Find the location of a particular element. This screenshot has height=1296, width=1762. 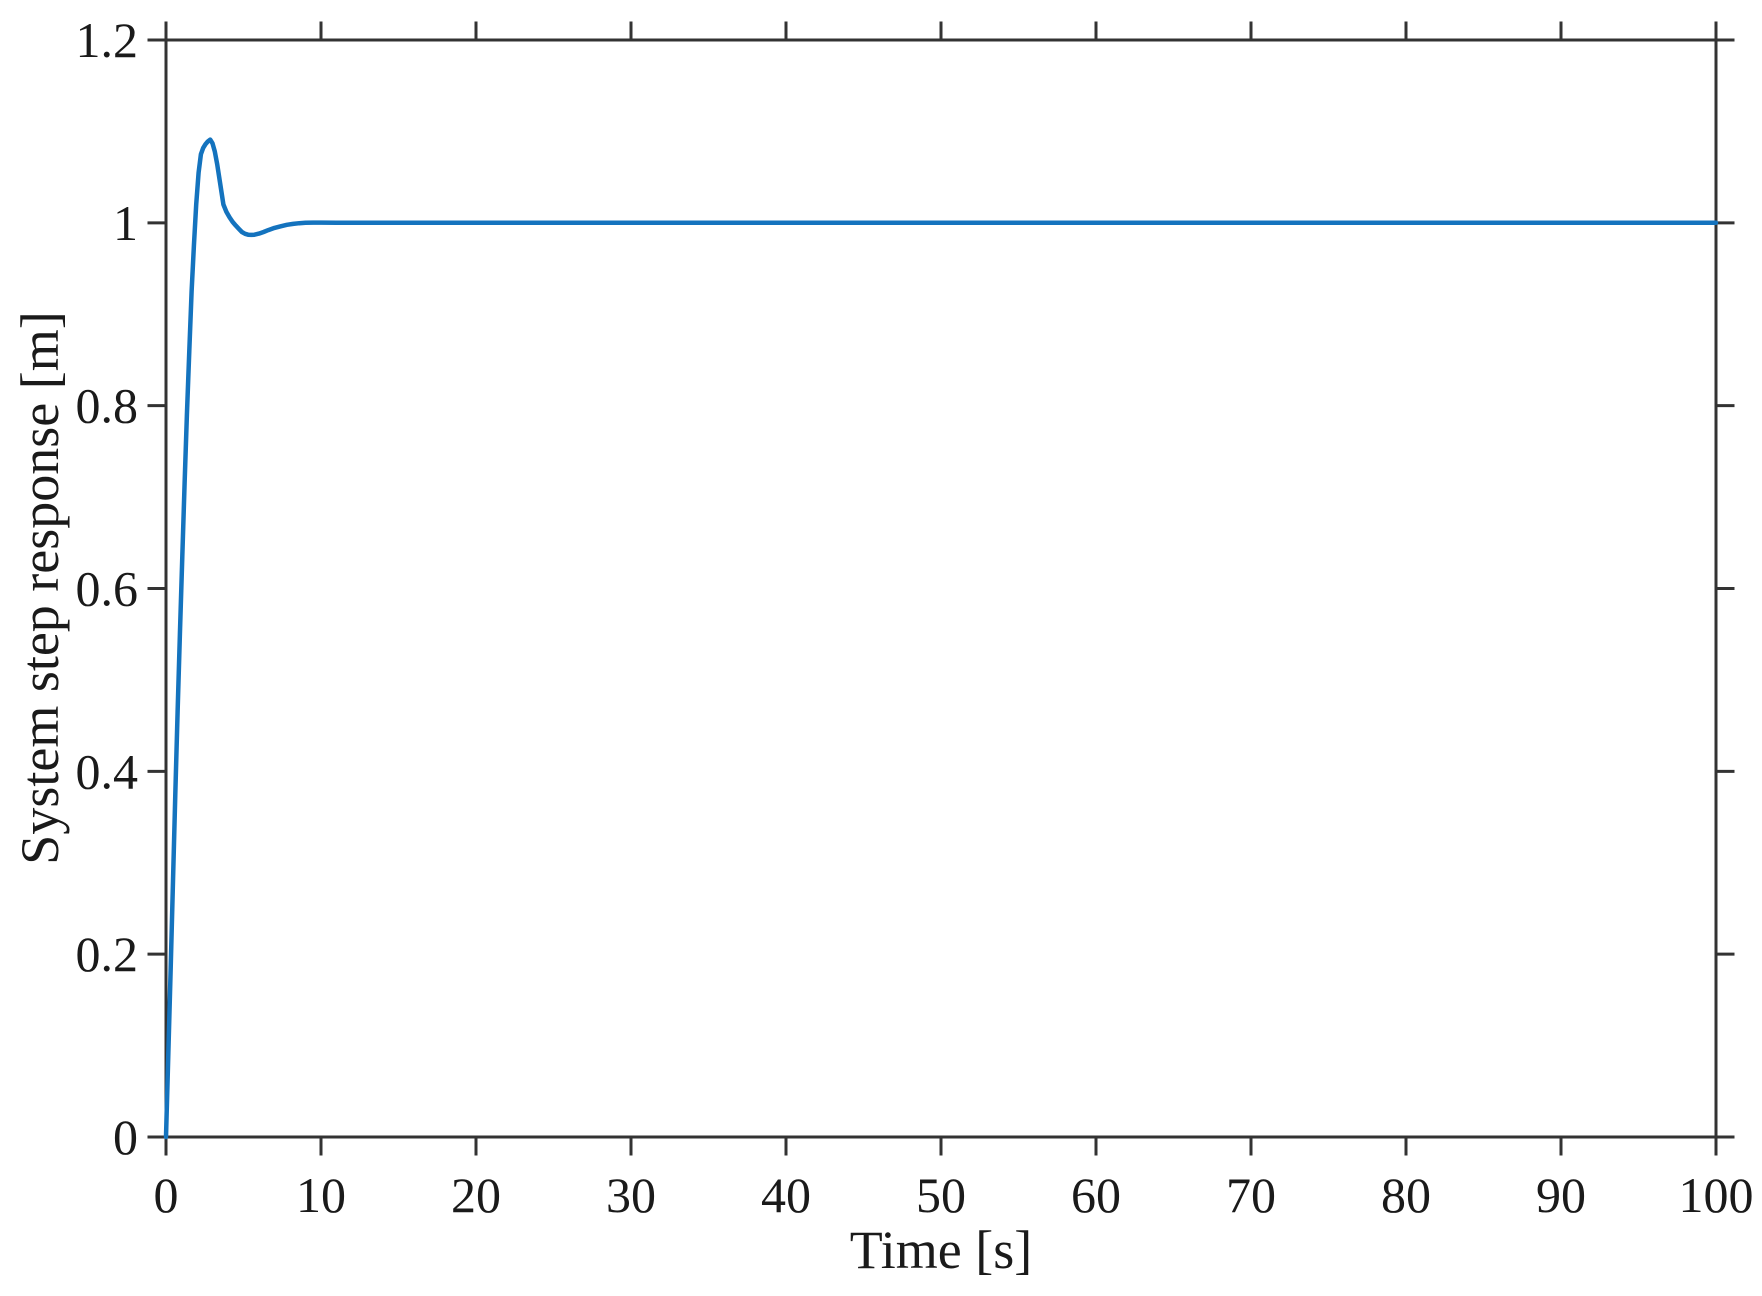

x-tick-label: 50 is located at coordinates (941, 1195).